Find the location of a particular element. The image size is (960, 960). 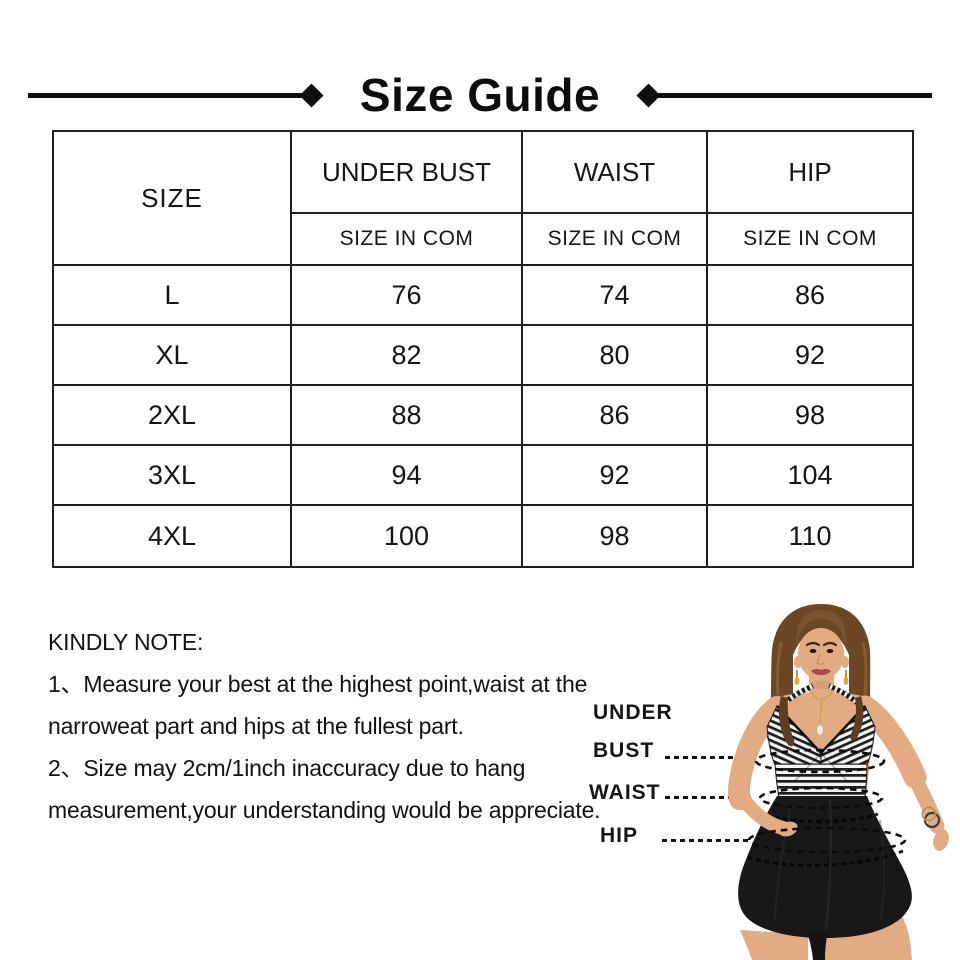

hip-cell: 86 is located at coordinates (810, 295).